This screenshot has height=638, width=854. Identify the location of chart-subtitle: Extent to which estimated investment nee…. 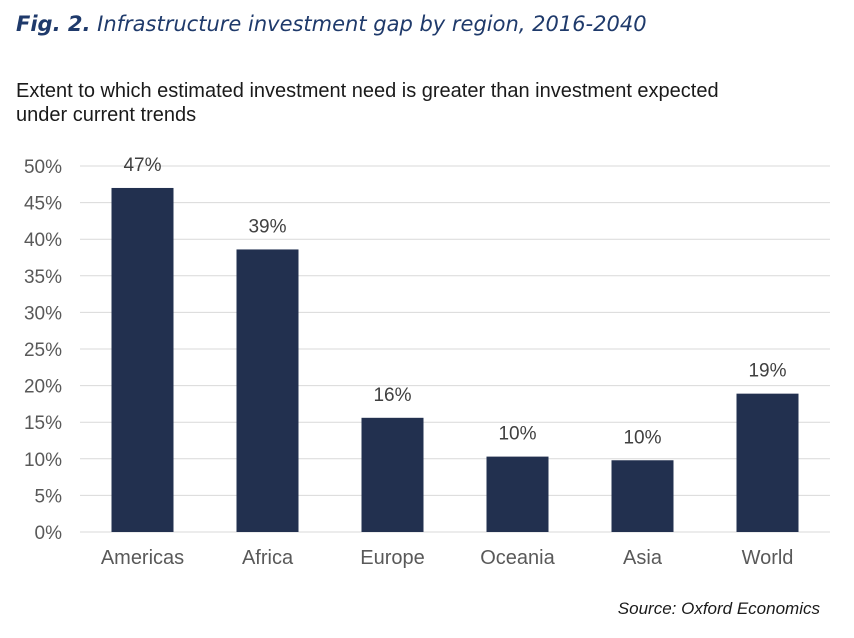
(416, 103).